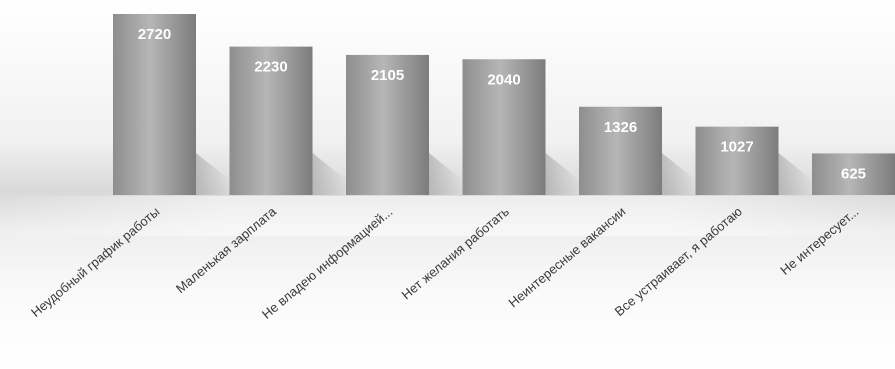 The image size is (895, 369). Describe the element at coordinates (270, 67) in the screenshot. I see `data-label: 2230` at that location.